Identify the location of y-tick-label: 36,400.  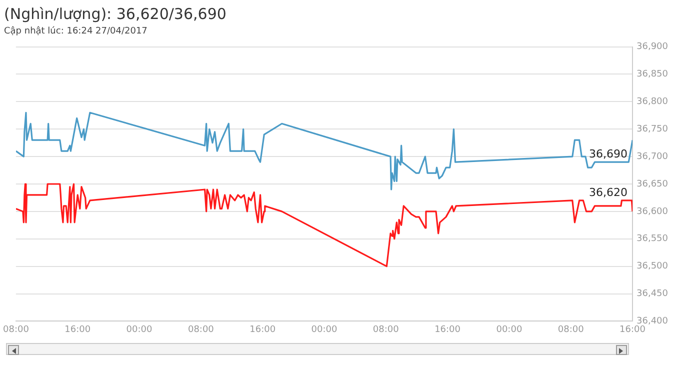
(652, 321).